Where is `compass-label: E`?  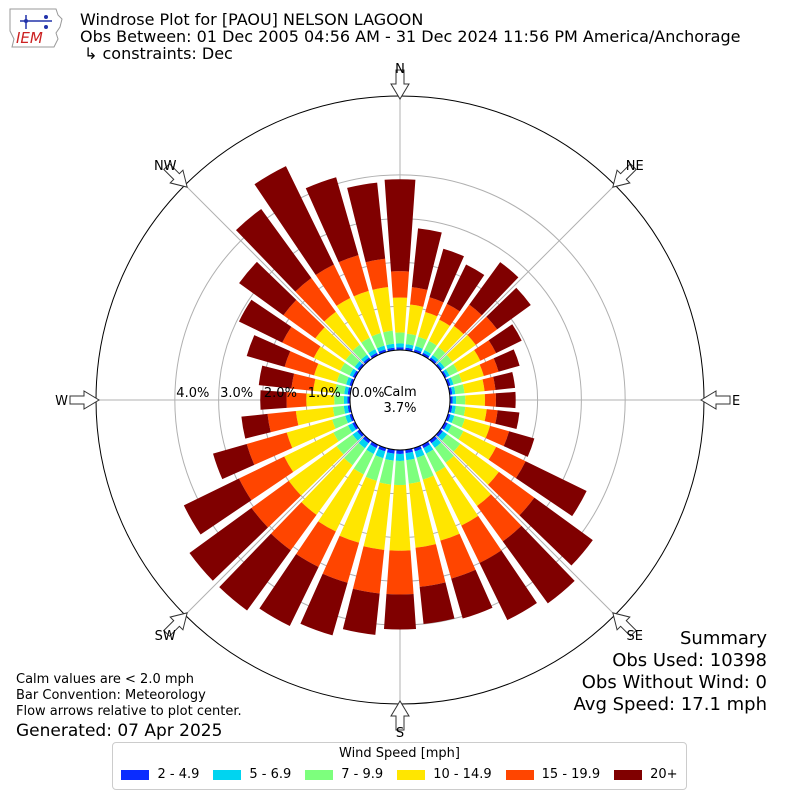 compass-label: E is located at coordinates (736, 401).